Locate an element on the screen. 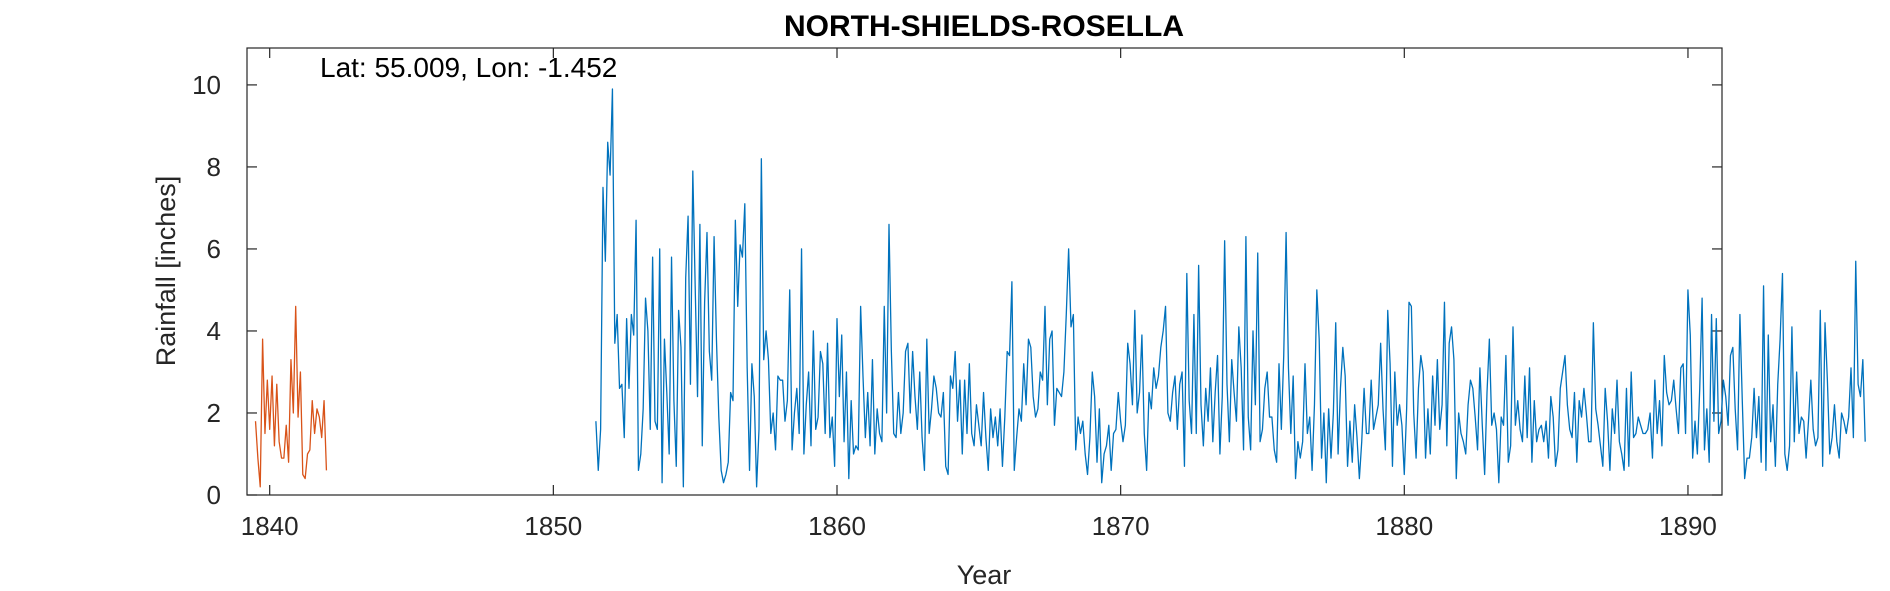 Image resolution: width=1890 pixels, height=591 pixels. y-tick-label: 8 is located at coordinates (214, 167).